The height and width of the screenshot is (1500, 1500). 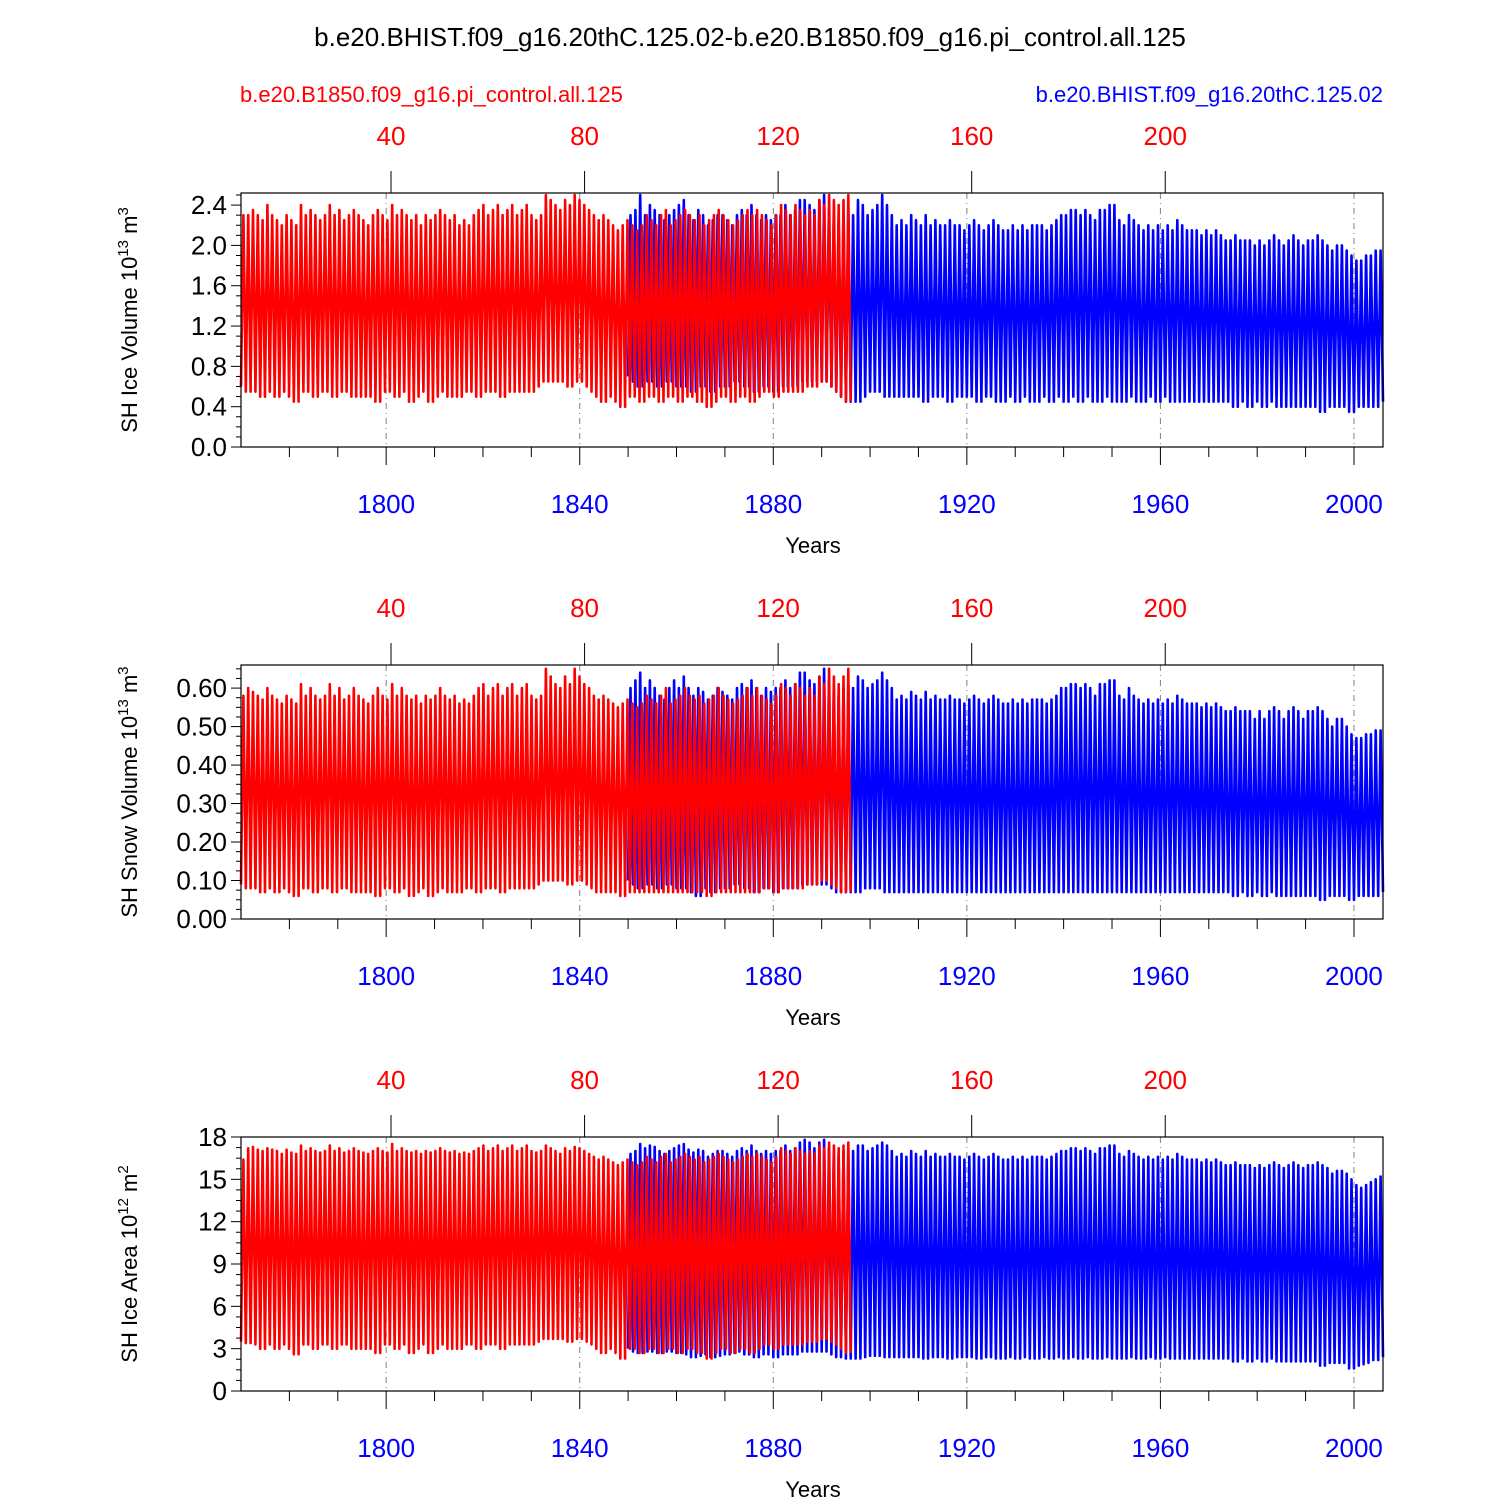 I want to click on y-tick-label: 15, so click(x=212, y=1179).